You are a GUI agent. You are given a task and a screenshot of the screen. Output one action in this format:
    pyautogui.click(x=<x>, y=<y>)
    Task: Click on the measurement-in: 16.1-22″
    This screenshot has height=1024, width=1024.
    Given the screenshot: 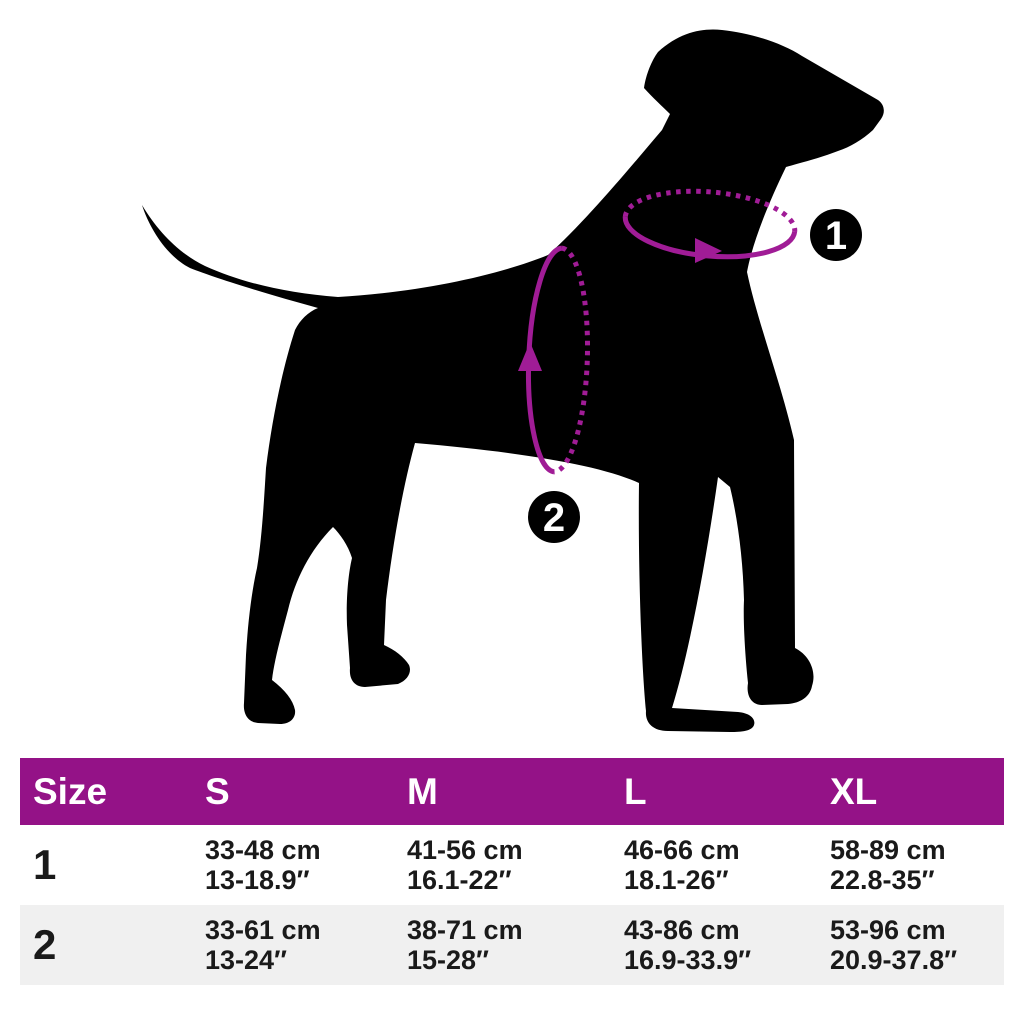 What is the action you would take?
    pyautogui.click(x=459, y=880)
    